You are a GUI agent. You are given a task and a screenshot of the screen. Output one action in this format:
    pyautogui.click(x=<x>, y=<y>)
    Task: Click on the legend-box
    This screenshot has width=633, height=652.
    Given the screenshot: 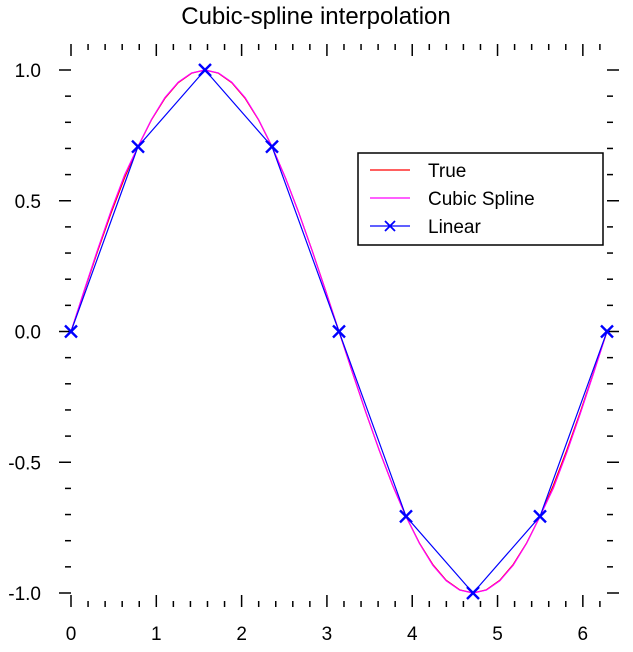 What is the action you would take?
    pyautogui.click(x=480, y=199)
    